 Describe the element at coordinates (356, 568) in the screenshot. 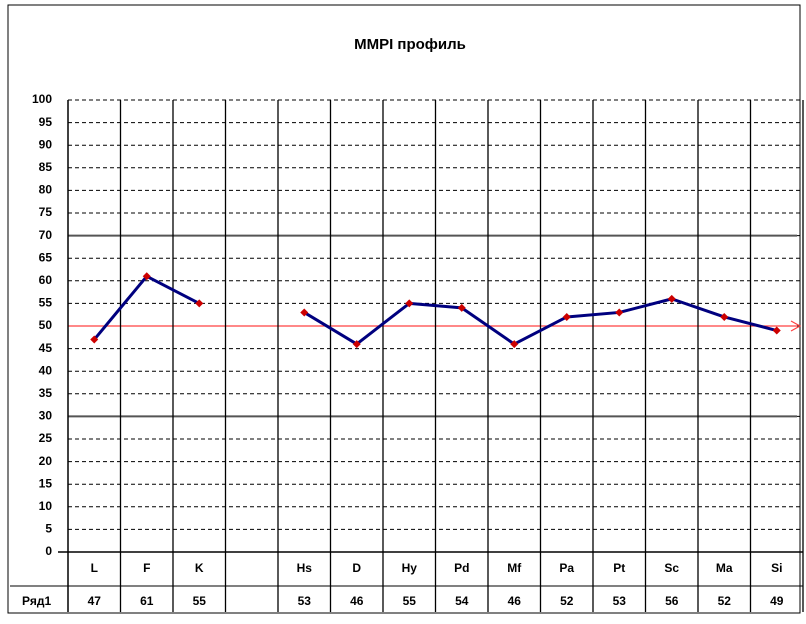

I see `x-tick-label: D` at that location.